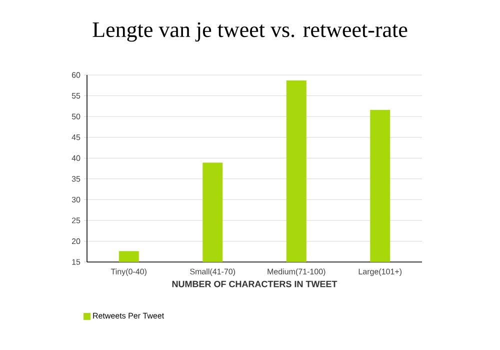  I want to click on y-tick-label: 35, so click(76, 179).